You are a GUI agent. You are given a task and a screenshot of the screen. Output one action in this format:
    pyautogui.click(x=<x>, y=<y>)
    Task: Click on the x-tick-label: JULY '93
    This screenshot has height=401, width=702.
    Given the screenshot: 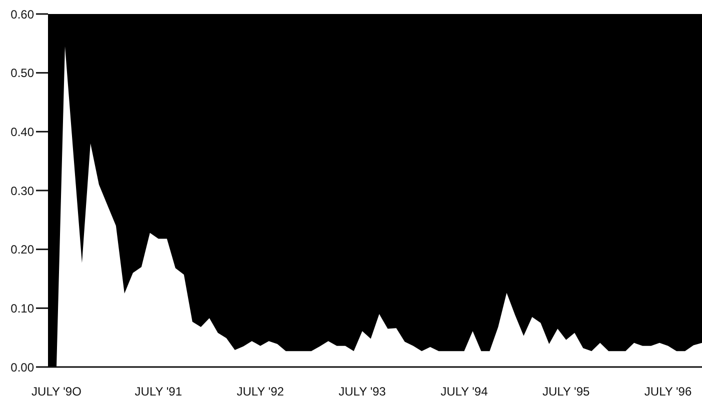 What is the action you would take?
    pyautogui.click(x=362, y=391)
    